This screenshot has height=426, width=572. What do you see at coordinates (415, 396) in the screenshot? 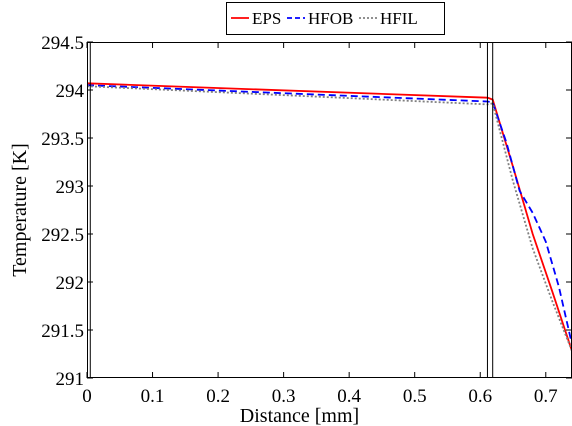
I see `x-tick-label: 0.5` at bounding box center [415, 396].